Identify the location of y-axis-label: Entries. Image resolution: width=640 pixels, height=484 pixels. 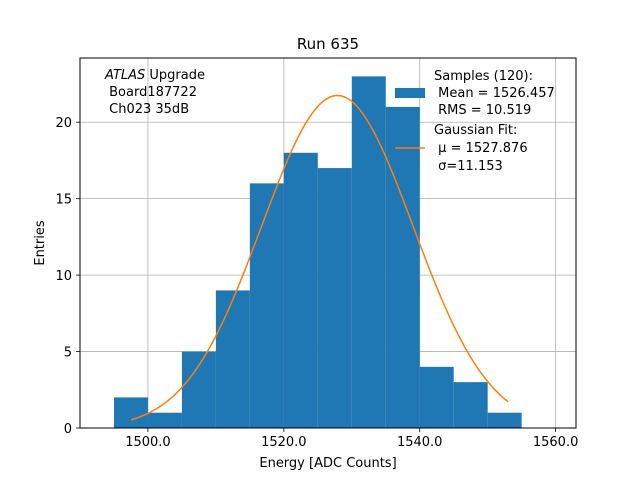
(40, 243).